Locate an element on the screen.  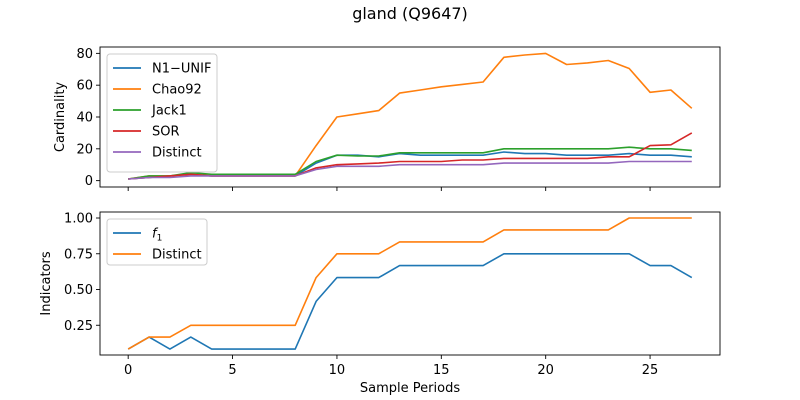
legend-entry: SOR is located at coordinates (166, 132).